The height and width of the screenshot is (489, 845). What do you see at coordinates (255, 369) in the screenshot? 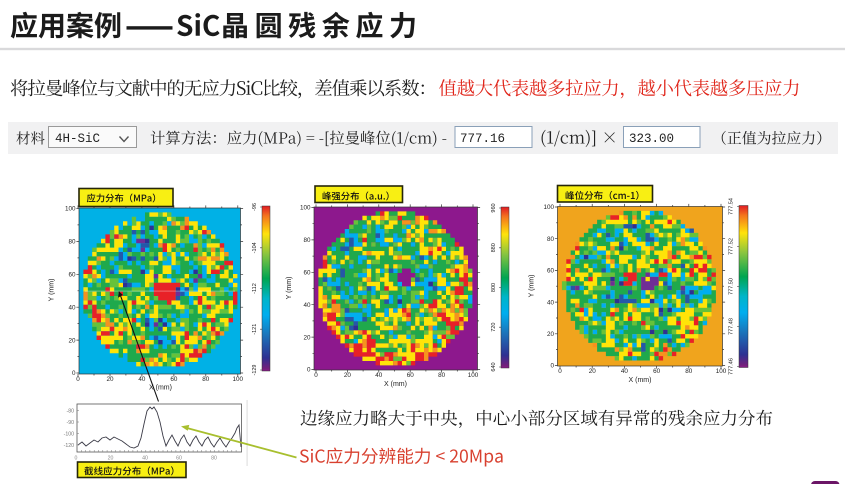
I see `svg-text: -129` at bounding box center [255, 369].